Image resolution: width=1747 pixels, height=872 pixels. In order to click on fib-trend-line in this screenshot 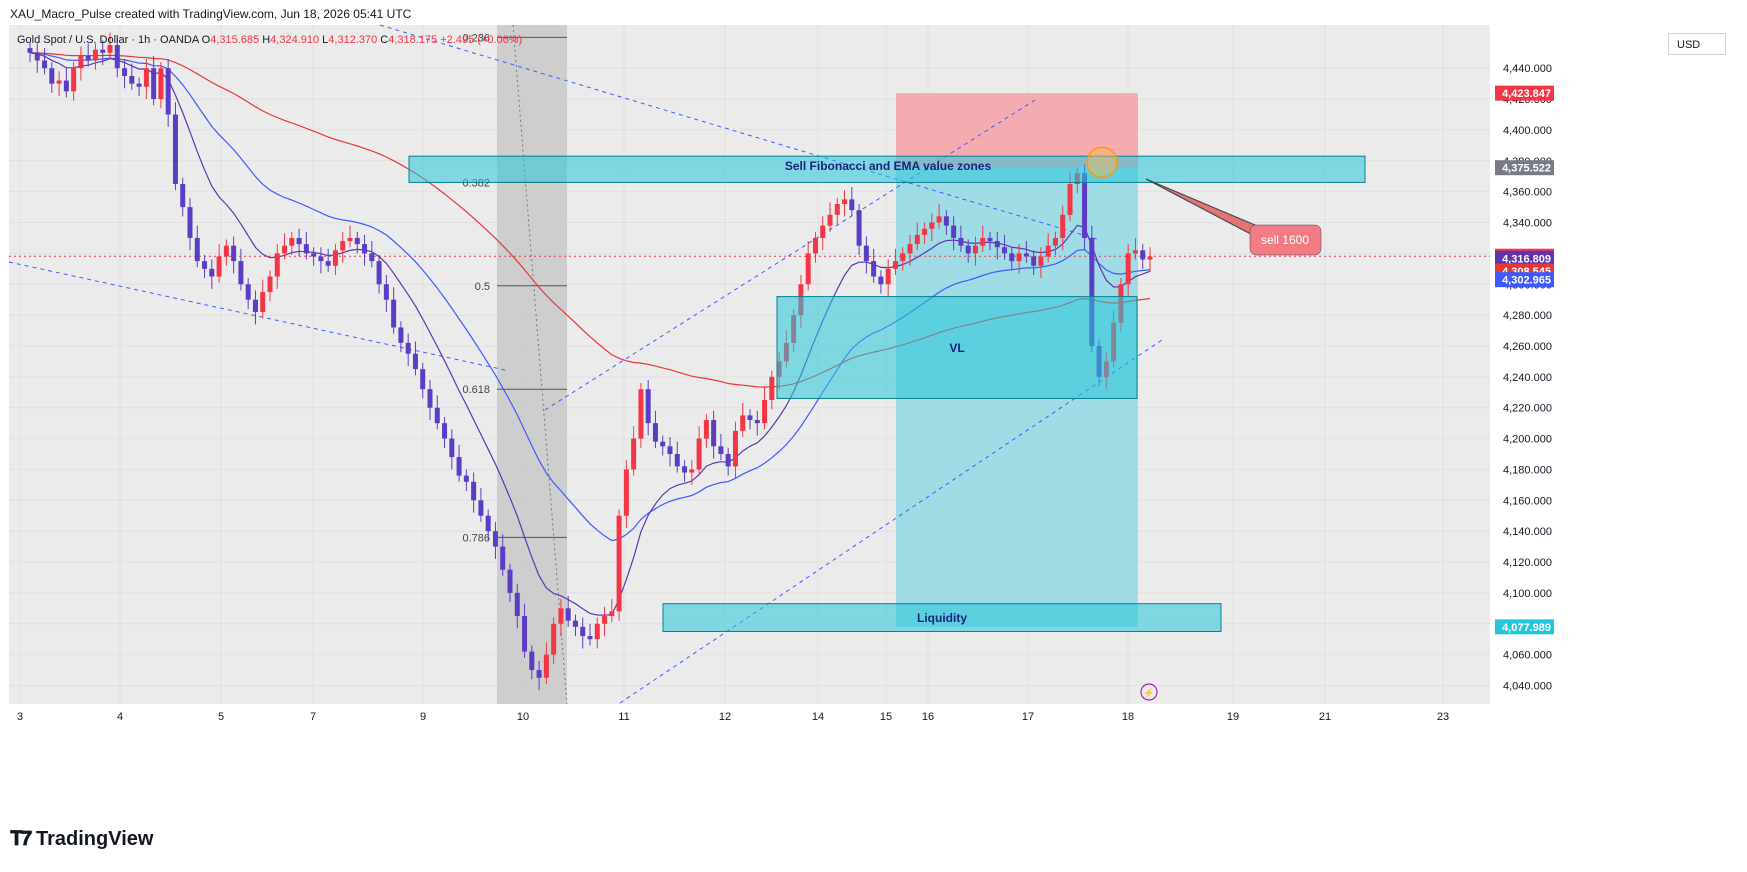, I will do `click(540, 364)`.